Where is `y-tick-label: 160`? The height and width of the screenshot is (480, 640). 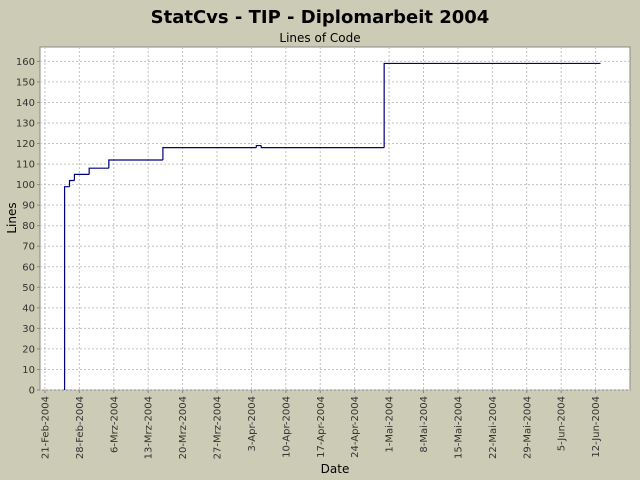
y-tick-label: 160 is located at coordinates (25, 62).